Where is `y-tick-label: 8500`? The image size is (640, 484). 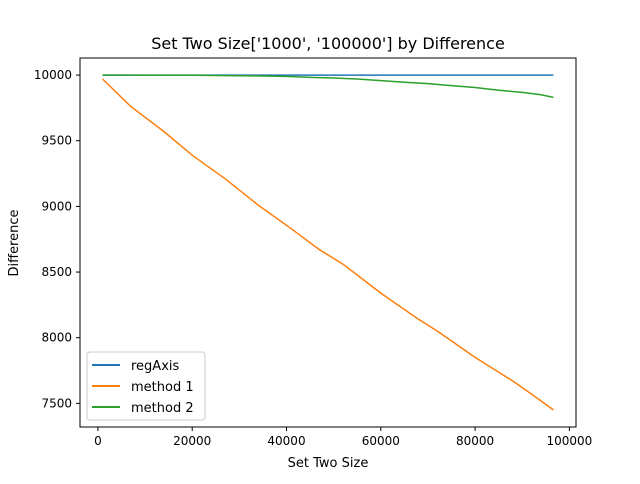 y-tick-label: 8500 is located at coordinates (56, 272).